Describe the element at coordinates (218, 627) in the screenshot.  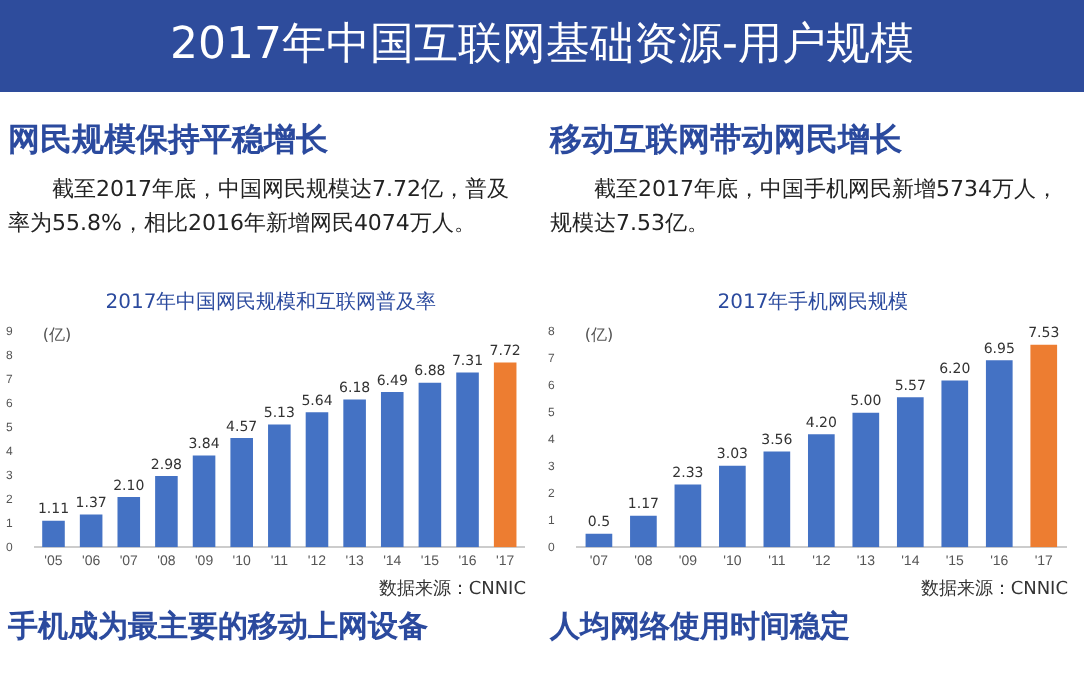
I see `text: 手机成为最主要的移动上网设备` at that location.